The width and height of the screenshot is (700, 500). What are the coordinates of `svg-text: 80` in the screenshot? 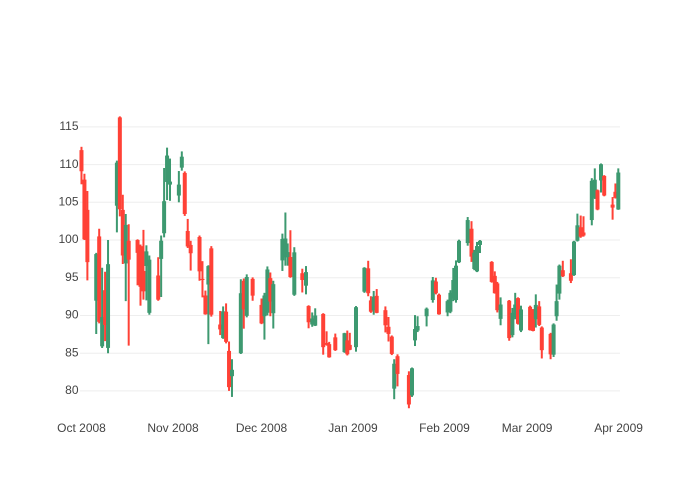 It's located at (72, 390).